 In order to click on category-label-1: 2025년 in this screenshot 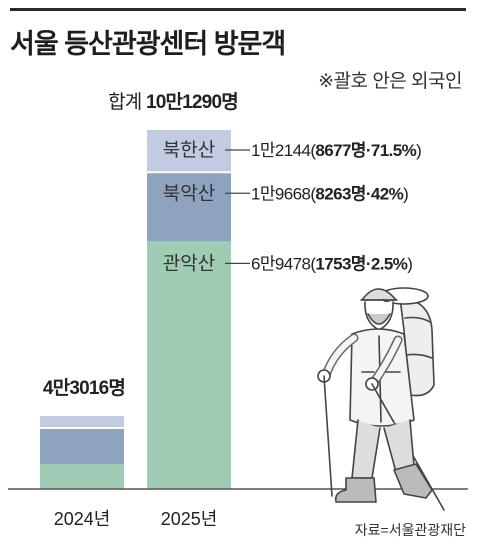, I will do `click(189, 519)`.